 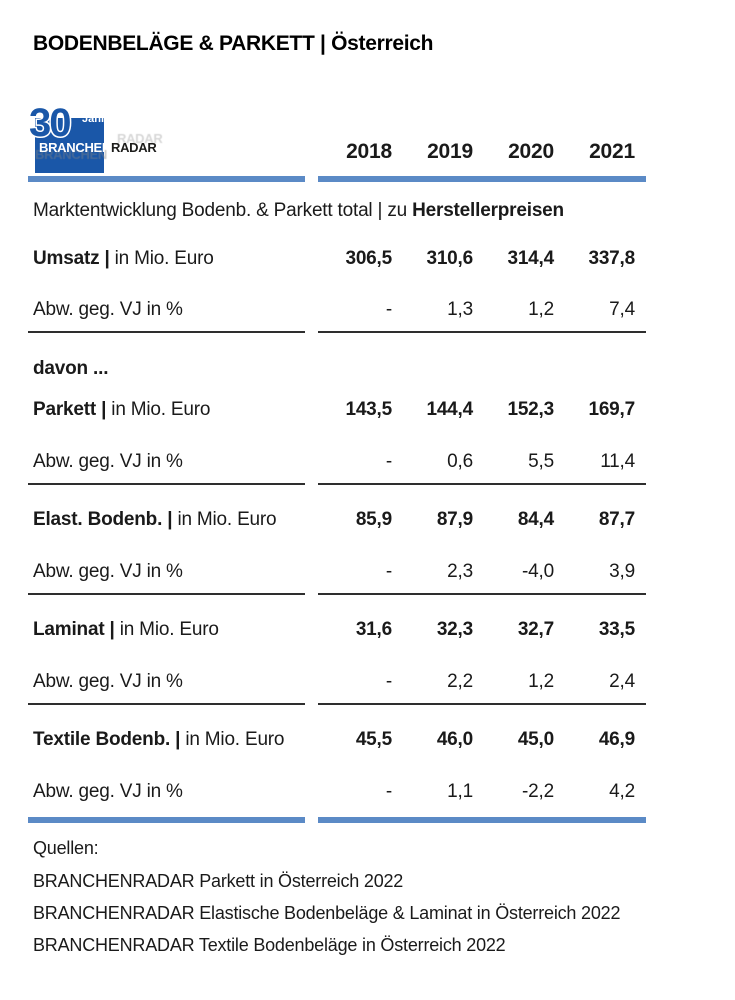 I want to click on page-title: BODENBELÄGE & PARKETT | Österreich, so click(x=233, y=43).